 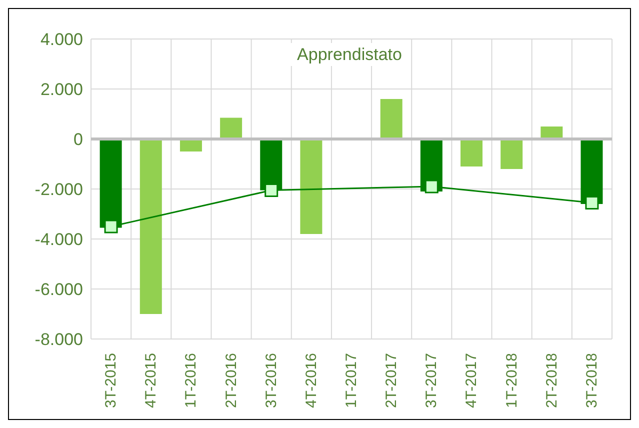 What do you see at coordinates (551, 380) in the screenshot?
I see `x-tick-label: 2T-2018` at bounding box center [551, 380].